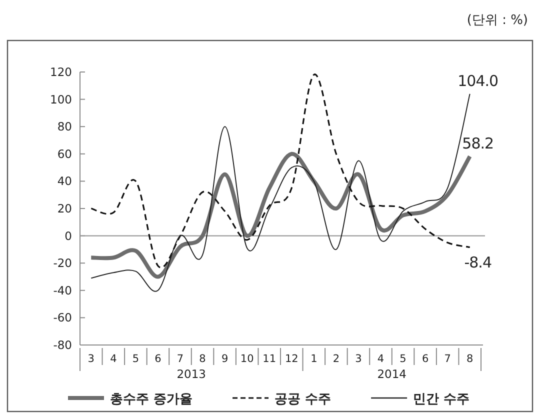  What do you see at coordinates (61, 72) in the screenshot?
I see `y-tick-label: 120` at bounding box center [61, 72].